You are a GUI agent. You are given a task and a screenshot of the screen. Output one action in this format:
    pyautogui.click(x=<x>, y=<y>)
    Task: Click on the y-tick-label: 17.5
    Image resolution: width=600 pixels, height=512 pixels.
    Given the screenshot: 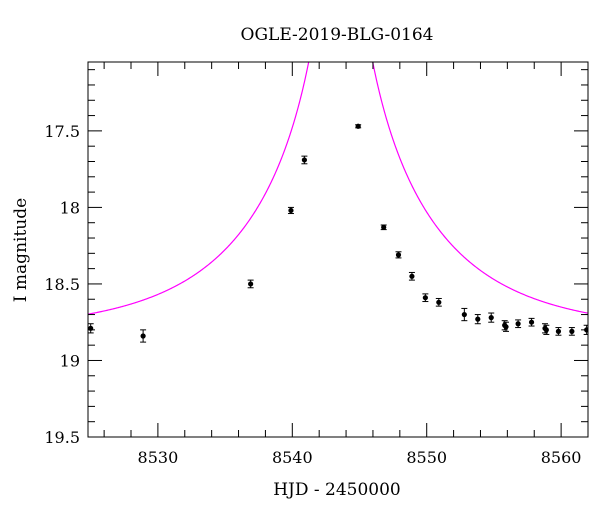 What is the action you would take?
    pyautogui.click(x=62, y=131)
    